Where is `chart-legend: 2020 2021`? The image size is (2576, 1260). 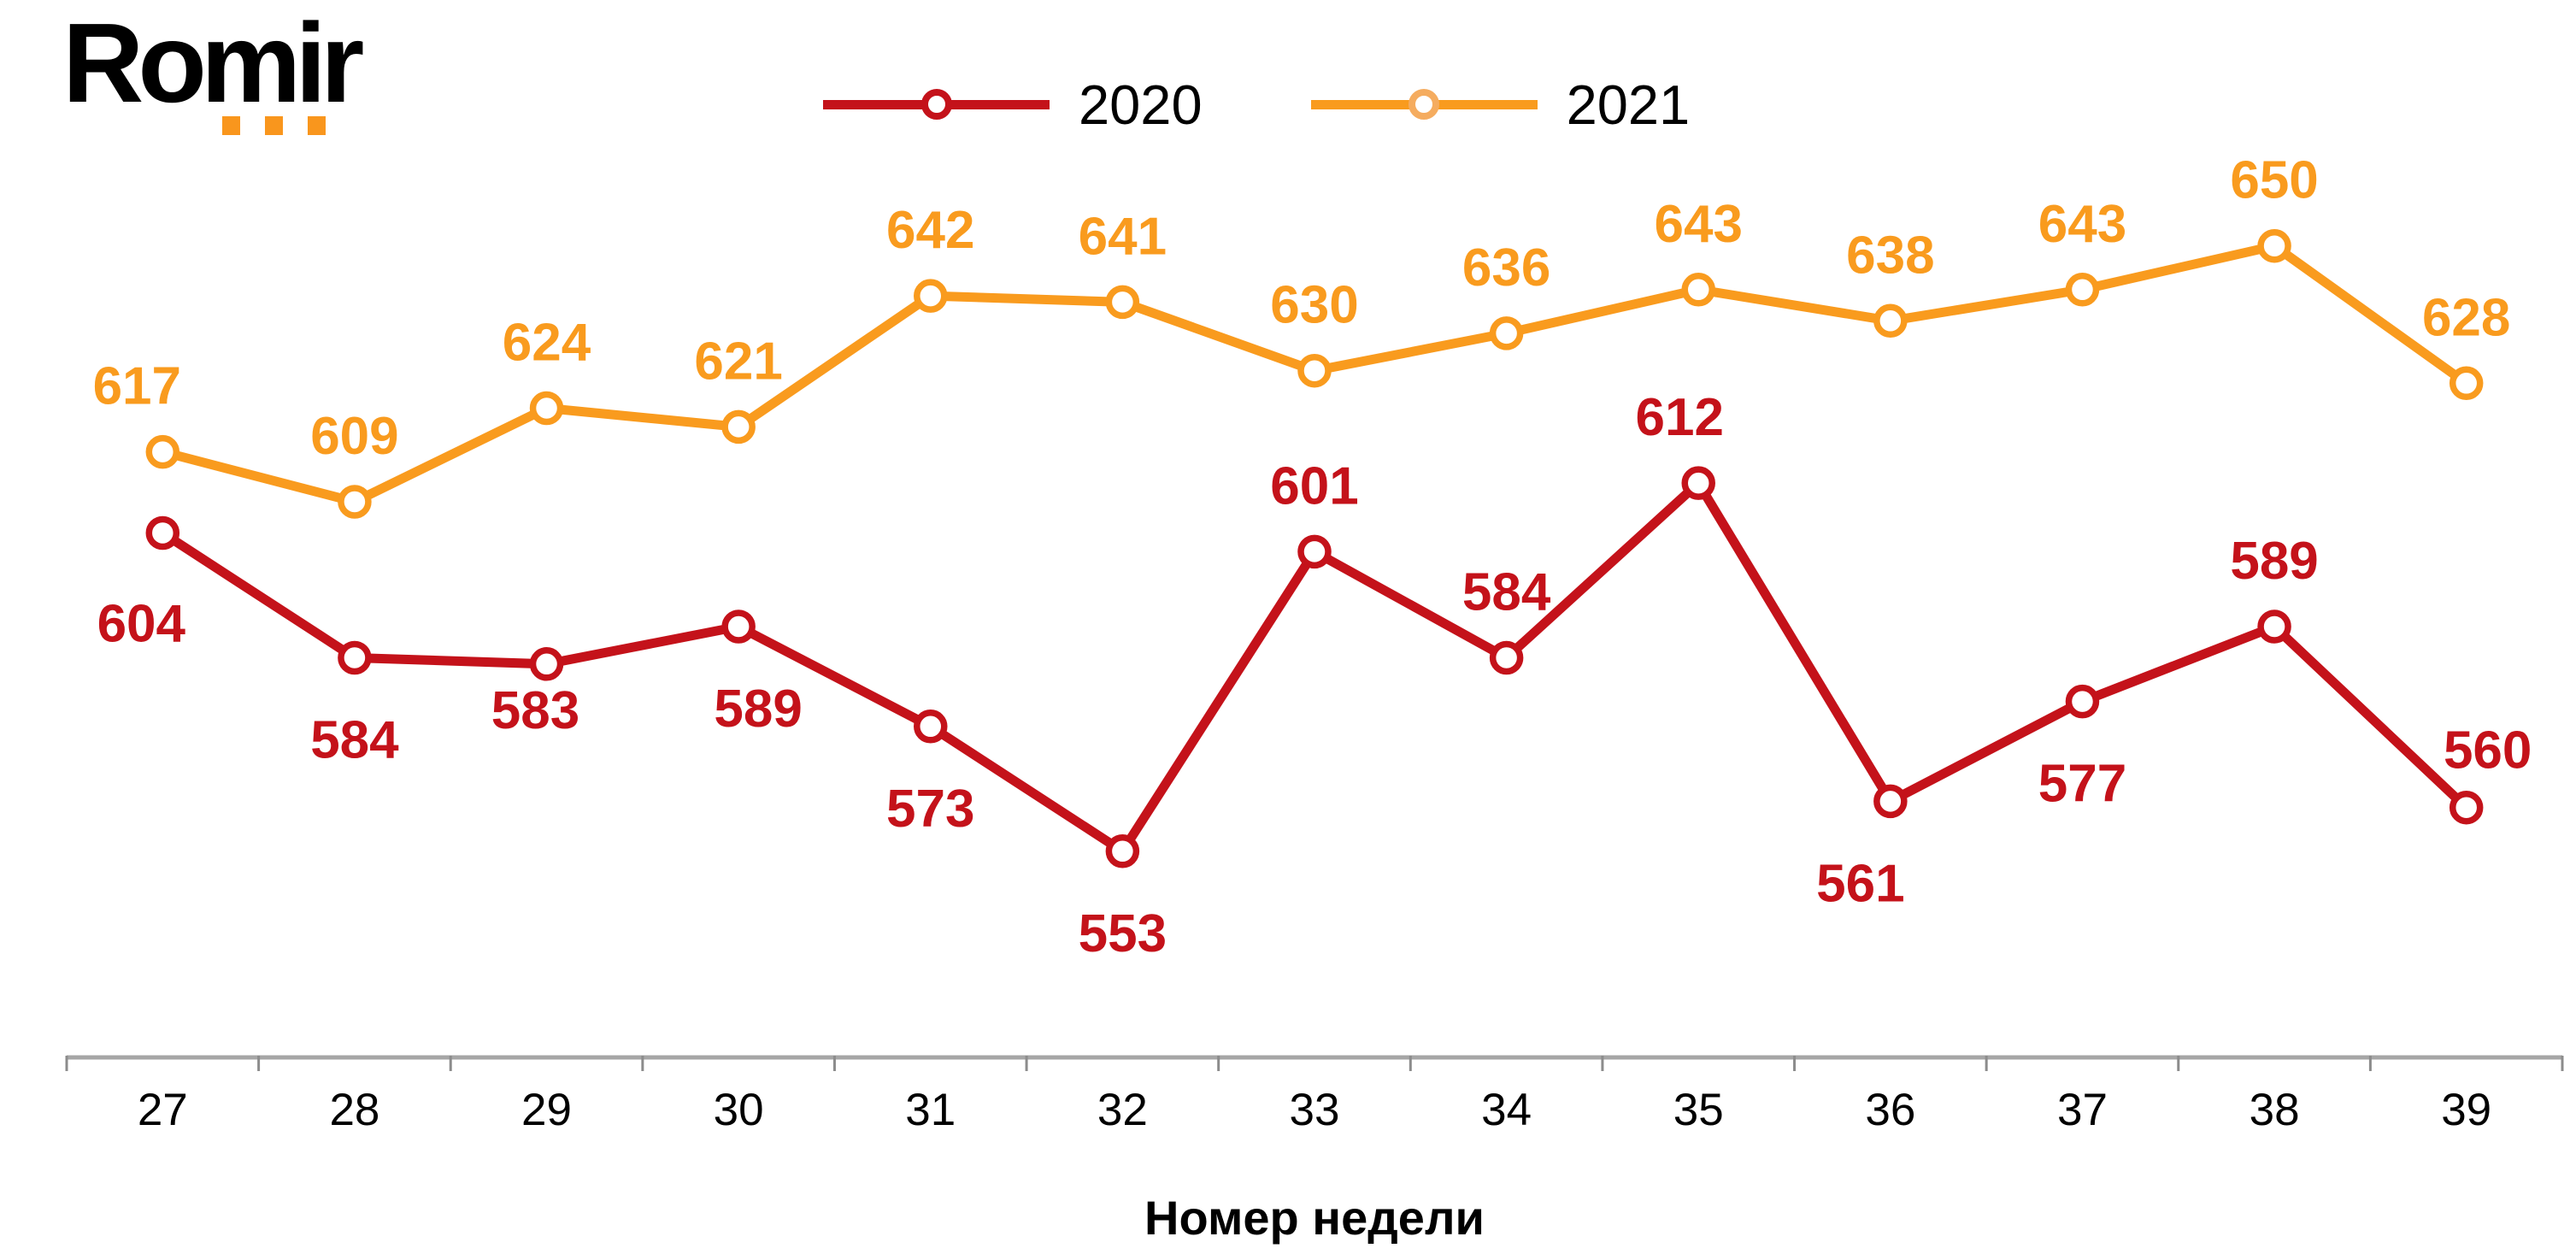 chart-legend: 2020 2021 is located at coordinates (1256, 104).